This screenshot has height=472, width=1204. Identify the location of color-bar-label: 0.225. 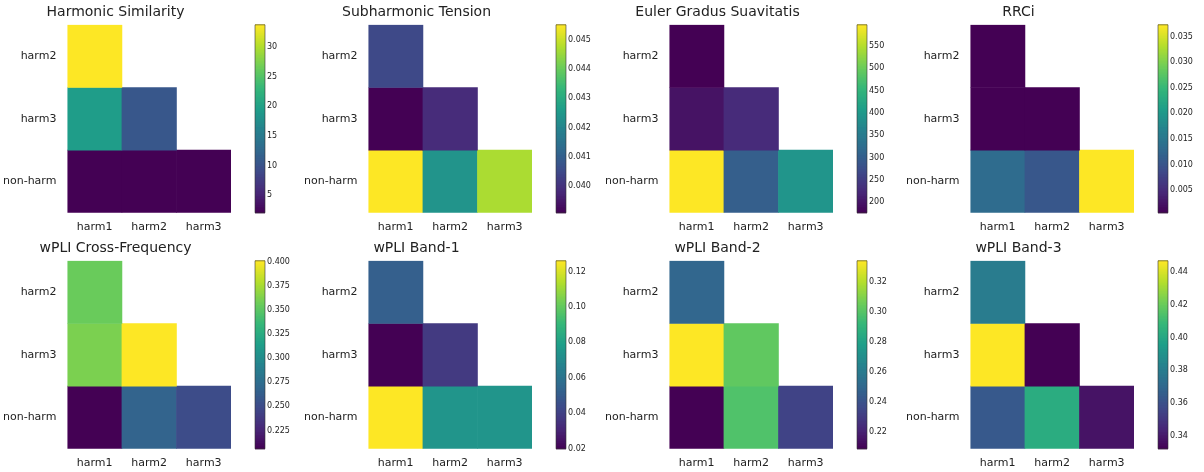
(278, 430).